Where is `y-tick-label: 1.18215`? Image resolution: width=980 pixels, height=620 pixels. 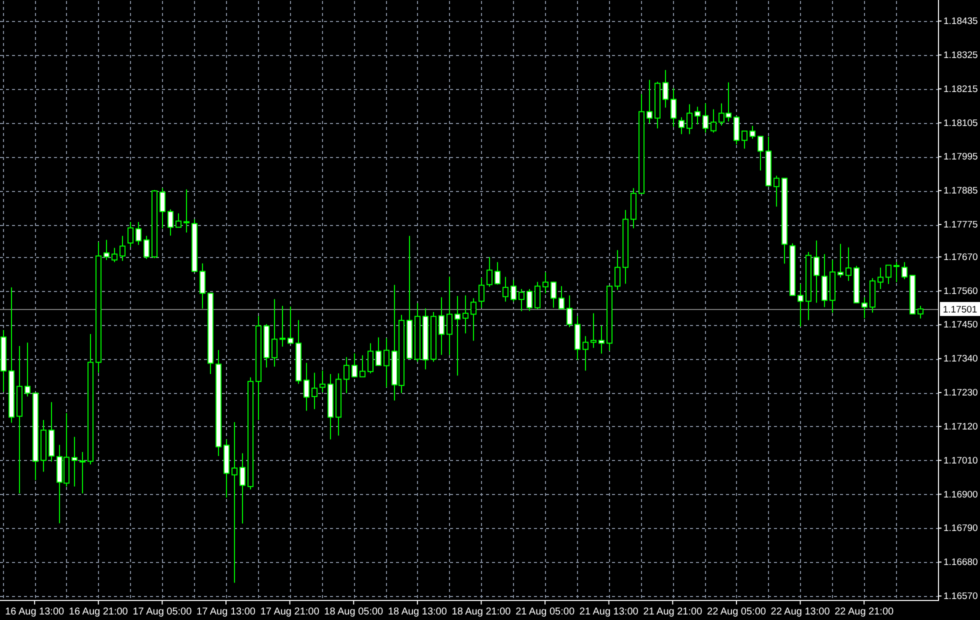 y-tick-label: 1.18215 is located at coordinates (961, 89).